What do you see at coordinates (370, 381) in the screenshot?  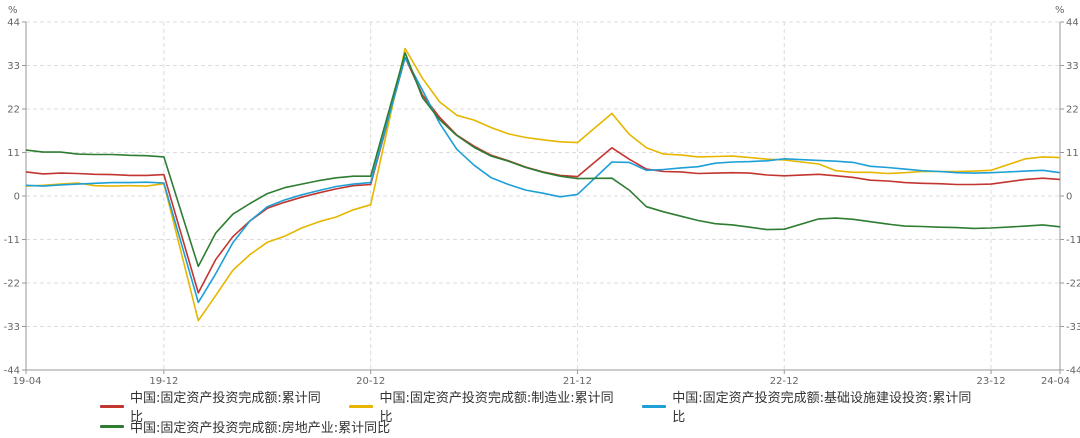 I see `x-tick-label: 20-12` at bounding box center [370, 381].